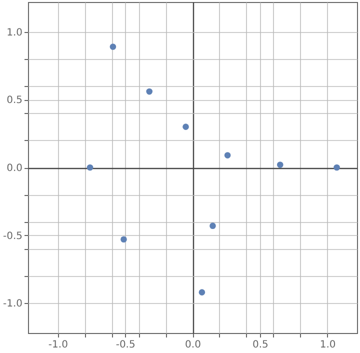 This screenshot has width=360, height=353. Describe the element at coordinates (126, 345) in the screenshot. I see `x-tick-label: -0.5` at that location.